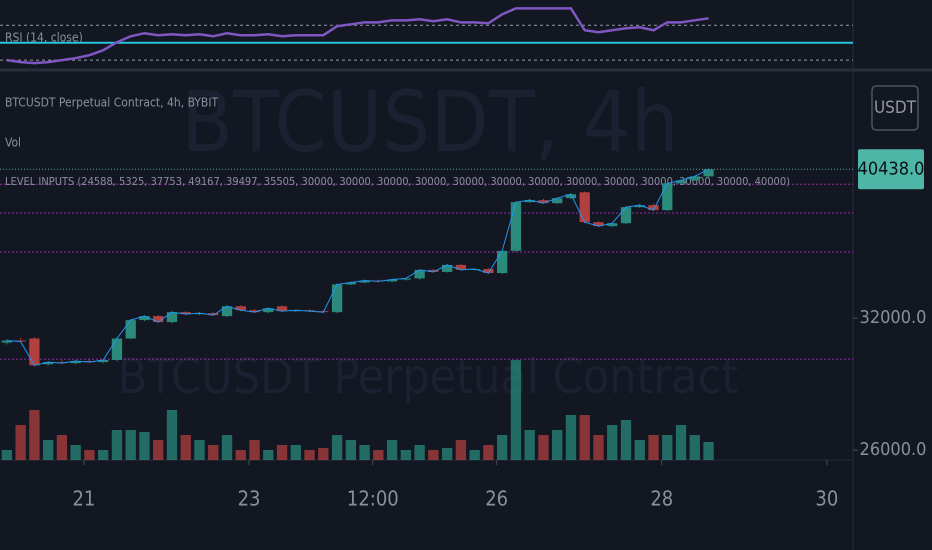 This screenshot has width=932, height=550. I want to click on watermark: BTCUSDT, 4h, so click(429, 122).